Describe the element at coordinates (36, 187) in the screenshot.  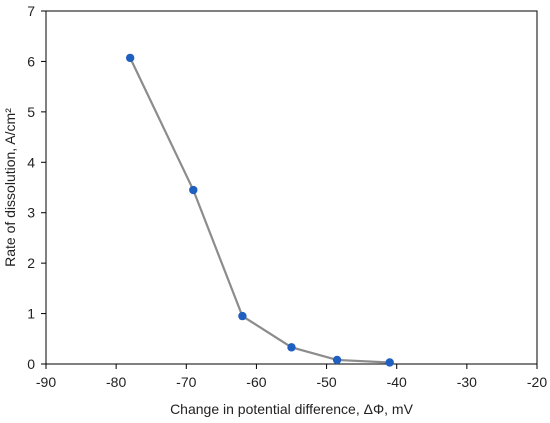
I see `y-axis-ticks: 0 1 2 3 4 5 6 7` at that location.